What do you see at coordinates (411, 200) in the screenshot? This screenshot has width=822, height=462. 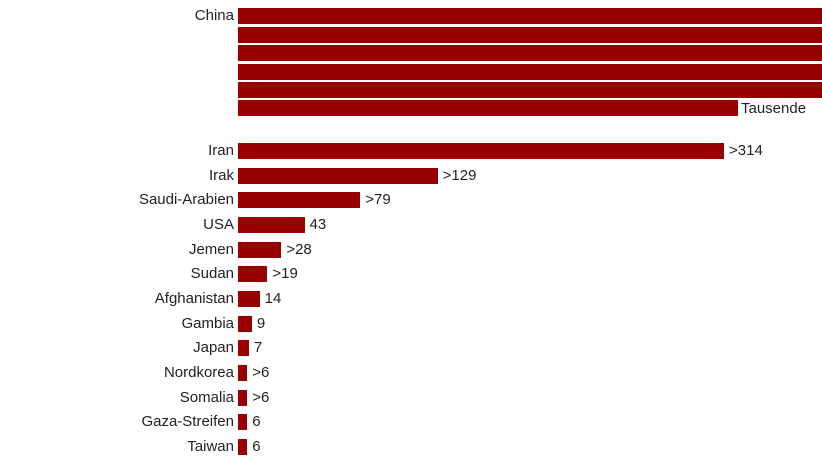 I see `bar-row: Saudi-Arabien >79` at bounding box center [411, 200].